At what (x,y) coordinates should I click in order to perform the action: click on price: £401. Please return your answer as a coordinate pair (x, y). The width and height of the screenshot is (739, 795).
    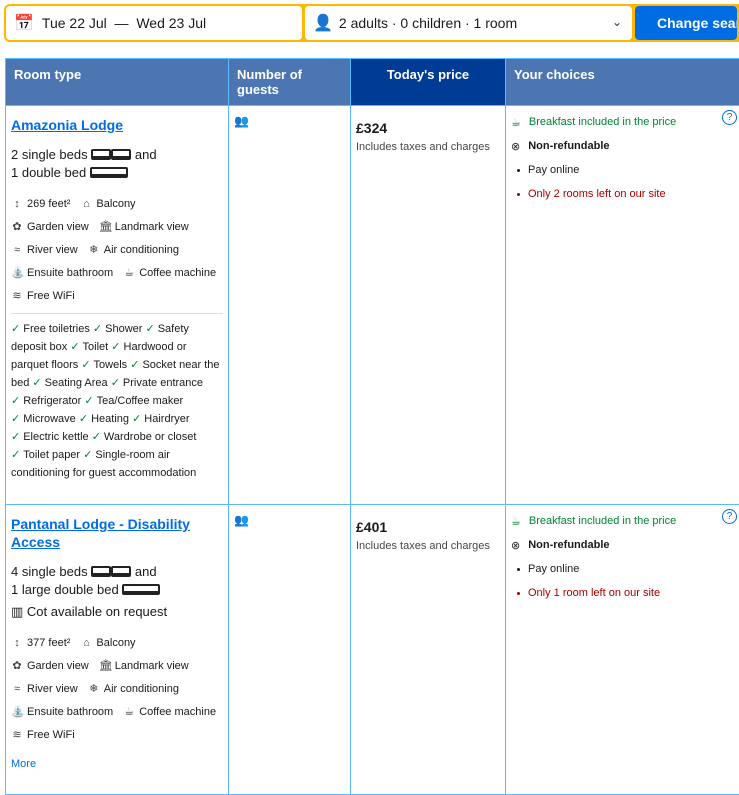
    Looking at the image, I should click on (428, 527).